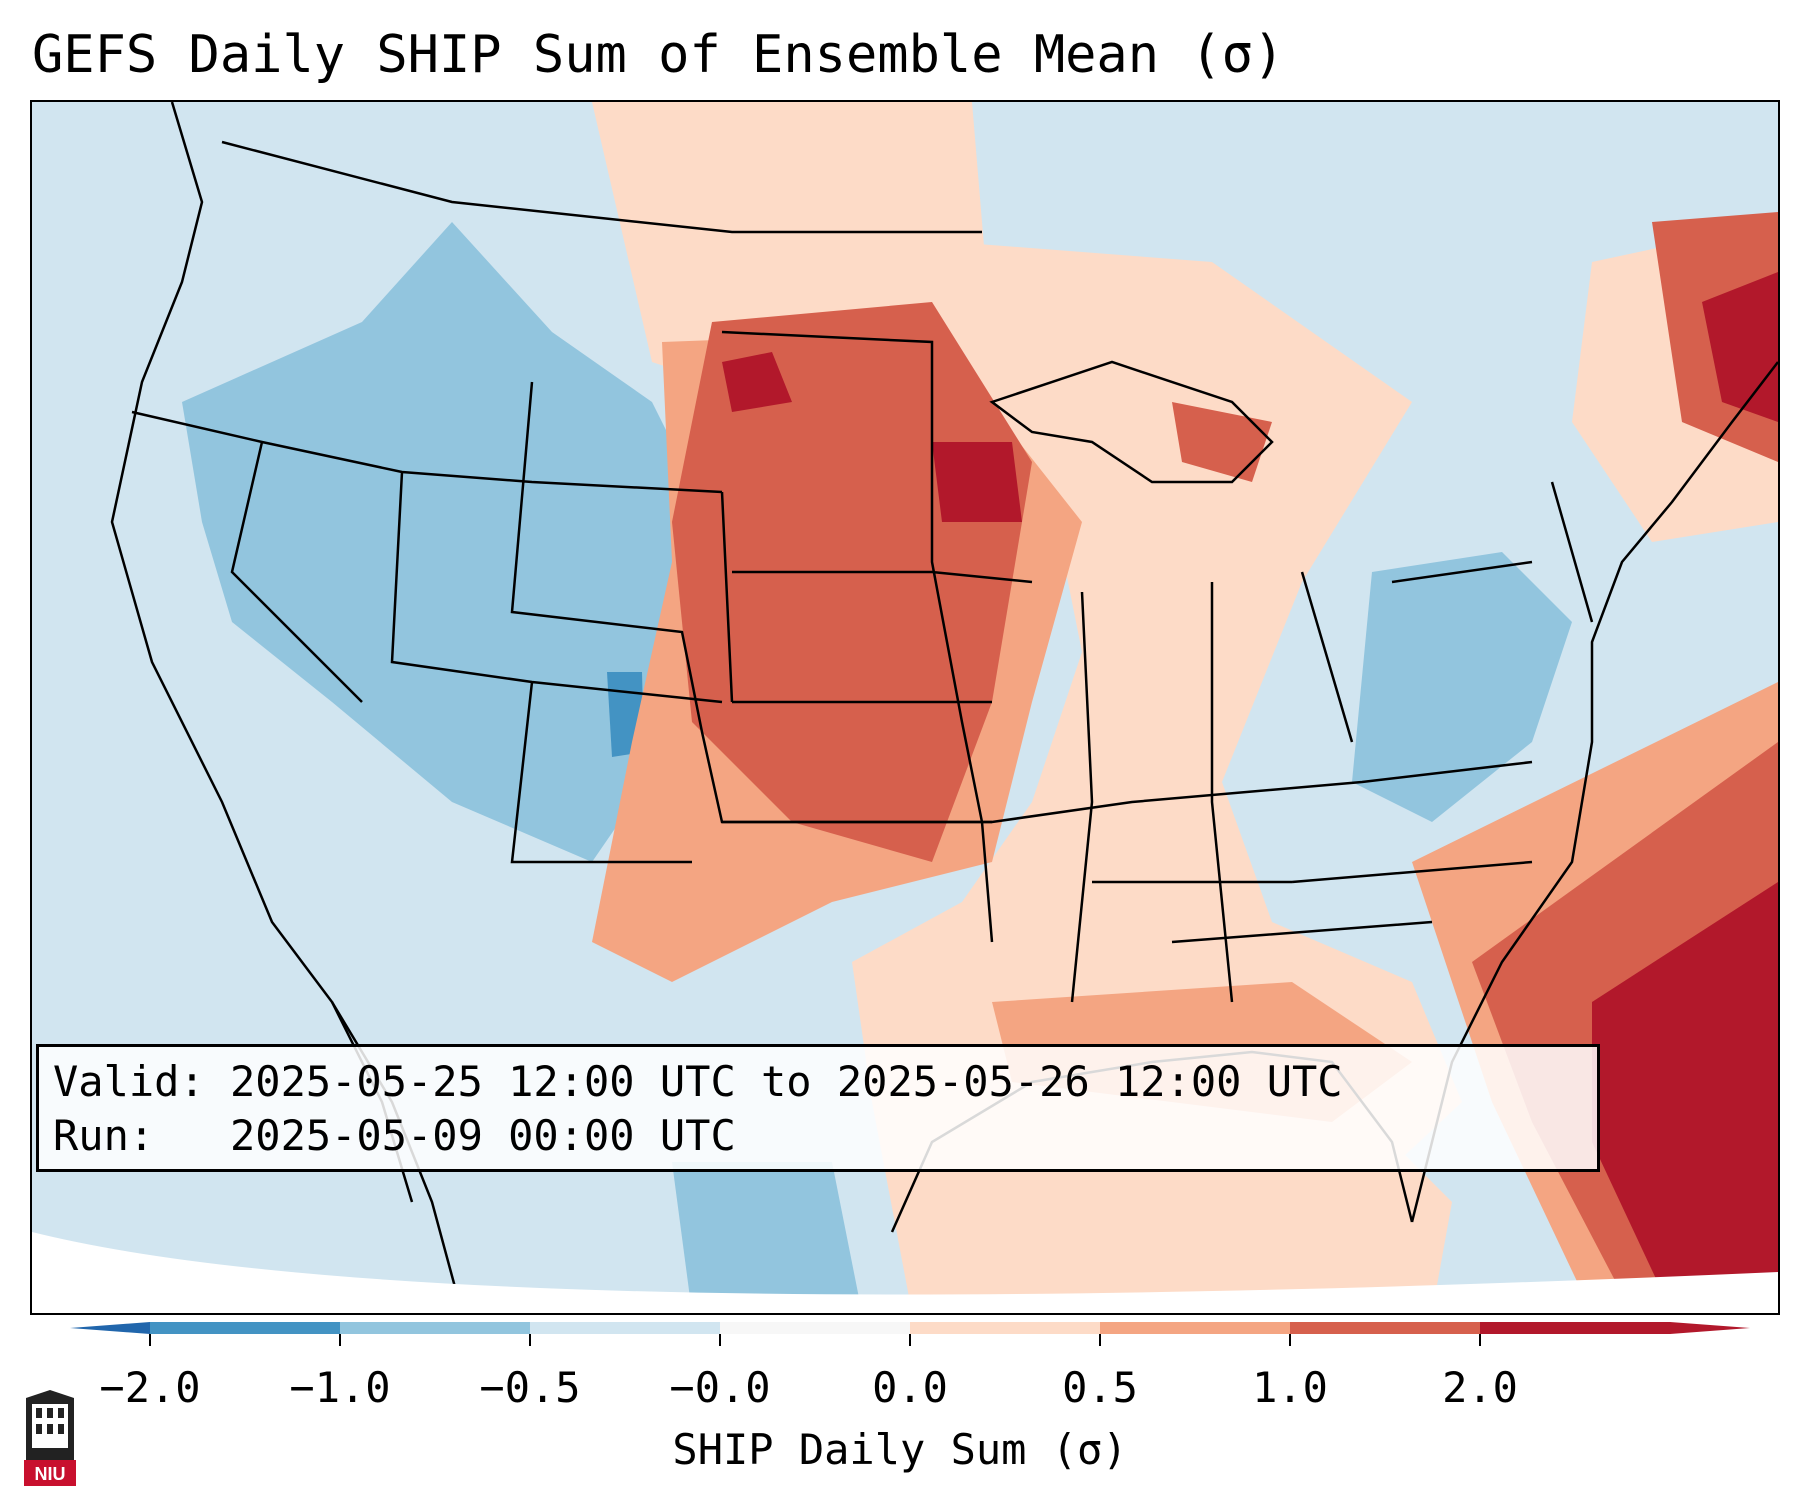 The height and width of the screenshot is (1506, 1803). What do you see at coordinates (1710, 1328) in the screenshot?
I see `colorbar-over-arrow` at bounding box center [1710, 1328].